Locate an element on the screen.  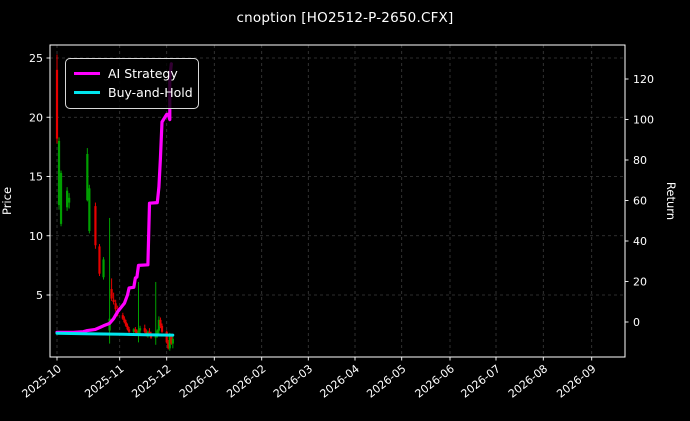
date-tick-label: 2026-09 is located at coordinates (576, 381).